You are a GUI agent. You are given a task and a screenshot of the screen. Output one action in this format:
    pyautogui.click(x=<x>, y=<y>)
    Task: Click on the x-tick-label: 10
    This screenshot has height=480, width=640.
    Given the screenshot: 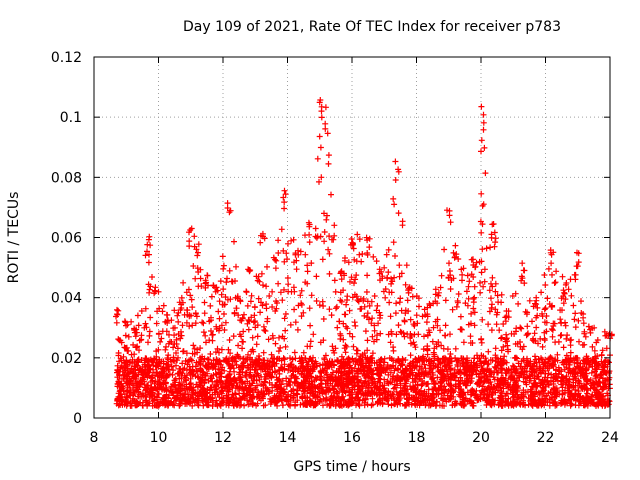 What is the action you would take?
    pyautogui.click(x=159, y=438)
    